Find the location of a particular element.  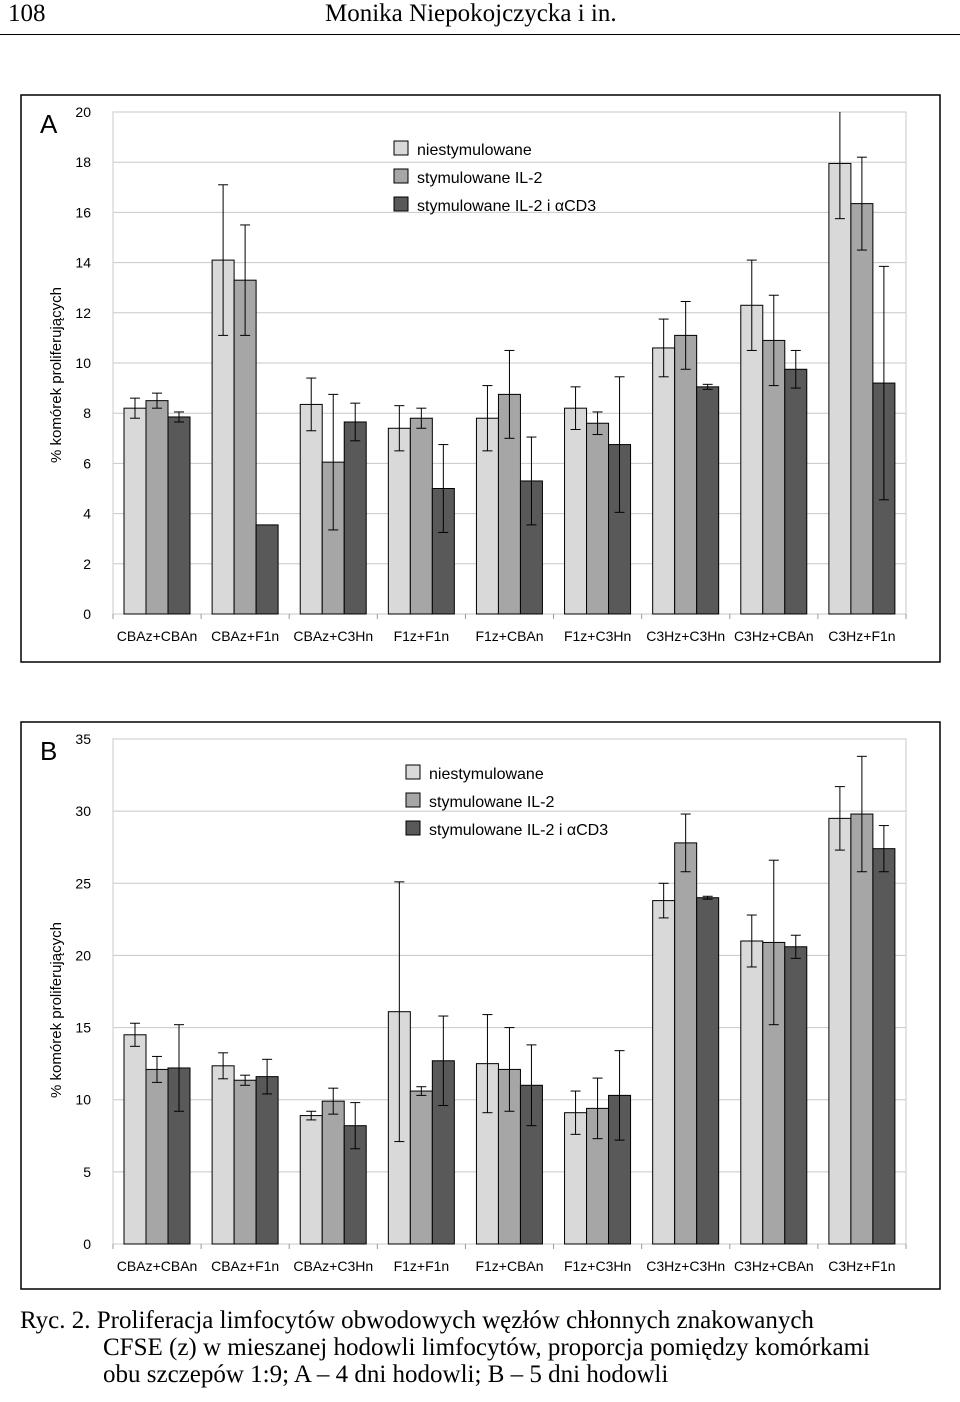

page-header: 108 Monika Niepokojczycka i in. is located at coordinates (480, 17).